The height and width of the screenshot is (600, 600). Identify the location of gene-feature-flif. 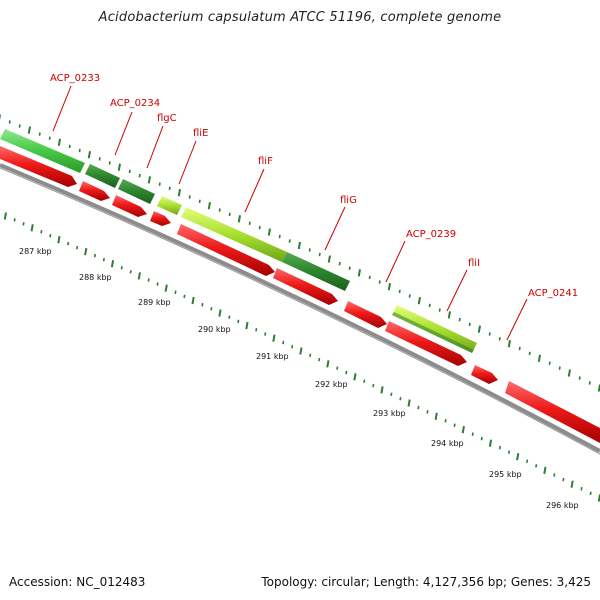
(234, 234).